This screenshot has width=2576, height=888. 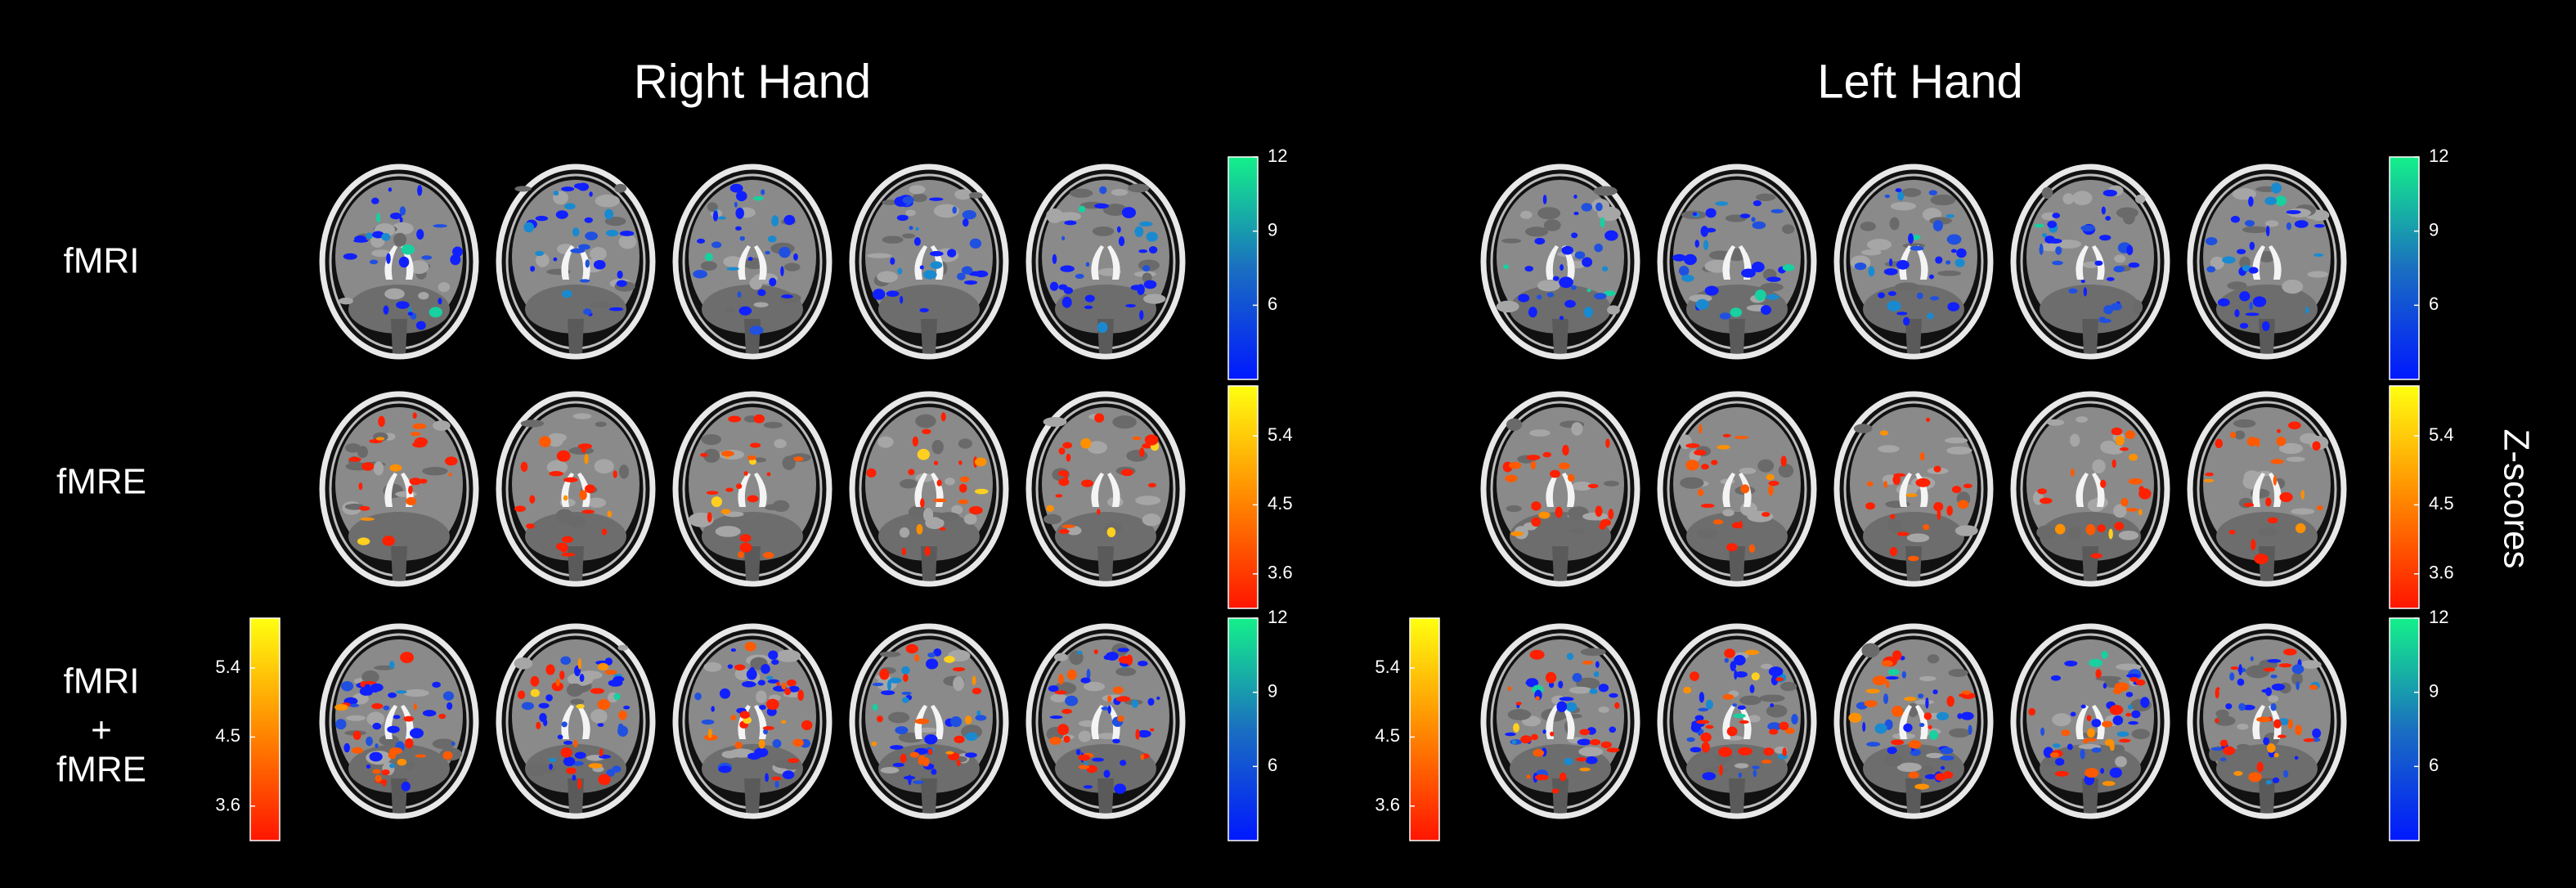 I want to click on tick-label: 4.5, so click(x=1388, y=736).